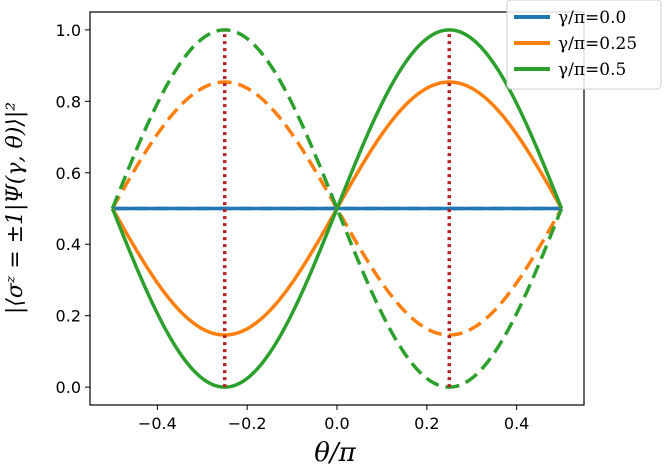  I want to click on y-tick-label: 0.2, so click(68, 316).